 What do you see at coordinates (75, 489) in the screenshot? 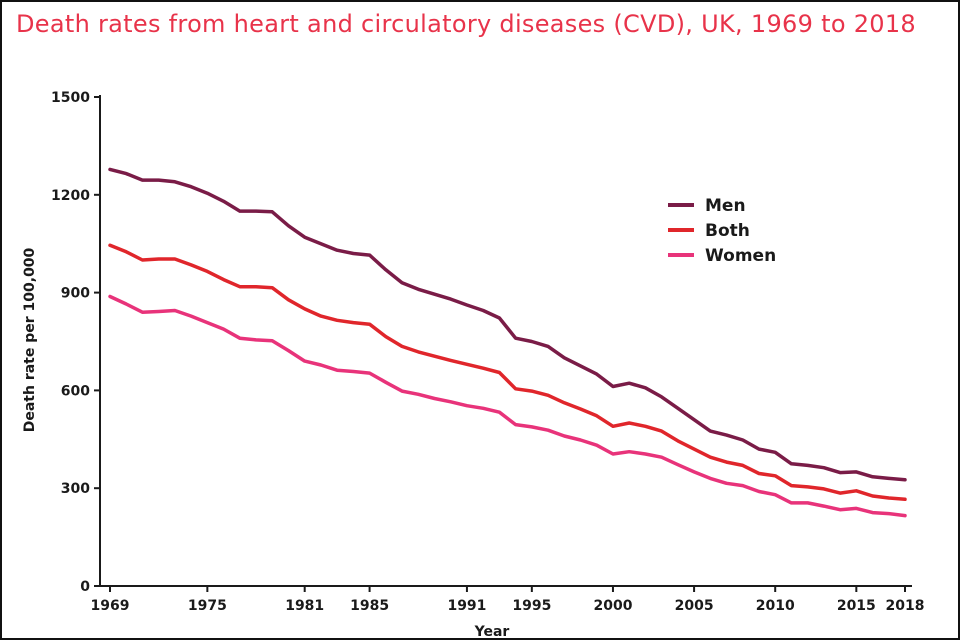
I see `y-tick-label: 300` at bounding box center [75, 489].